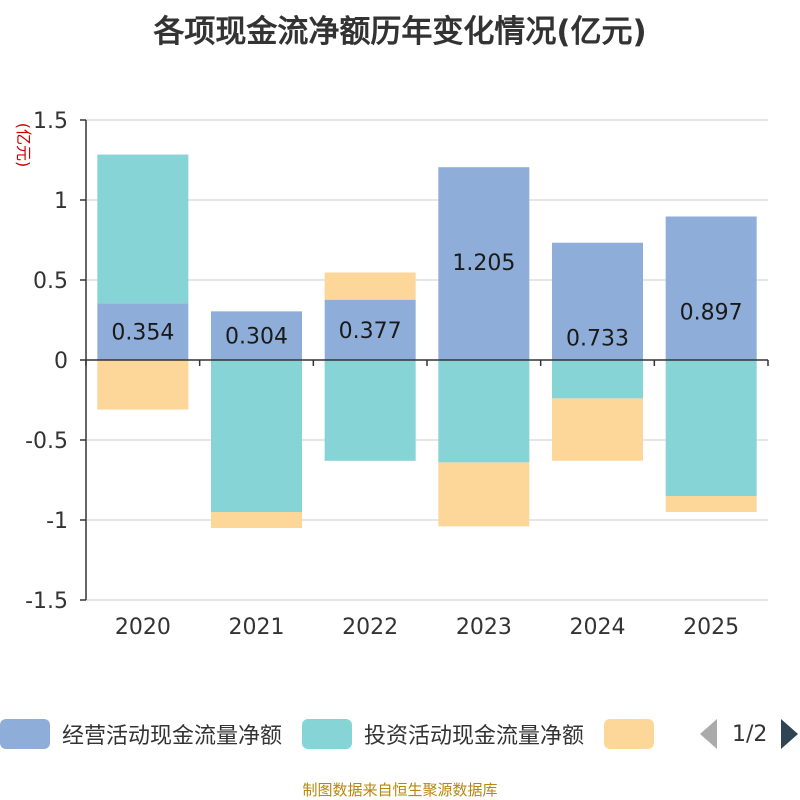 This screenshot has width=800, height=800. What do you see at coordinates (50, 121) in the screenshot?
I see `y-tick-label: 1.5` at bounding box center [50, 121].